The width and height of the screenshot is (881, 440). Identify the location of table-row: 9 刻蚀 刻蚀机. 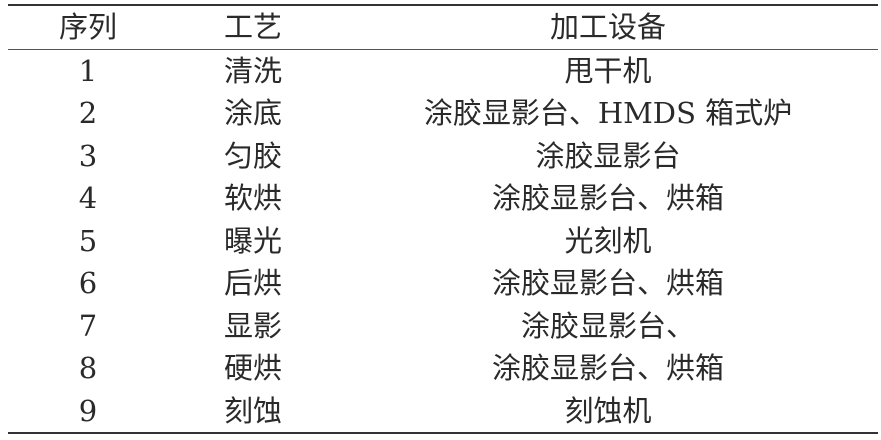
(443, 411).